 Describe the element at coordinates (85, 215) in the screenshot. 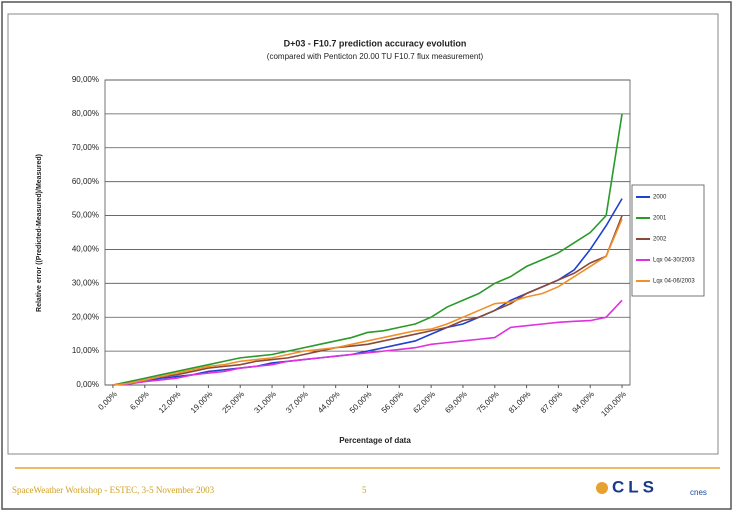

I see `y-tick-label: 50,00%` at that location.